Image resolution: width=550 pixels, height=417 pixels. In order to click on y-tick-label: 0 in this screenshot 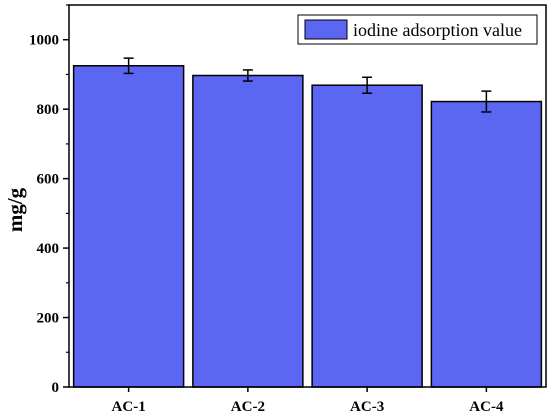, I will do `click(56, 388)`.